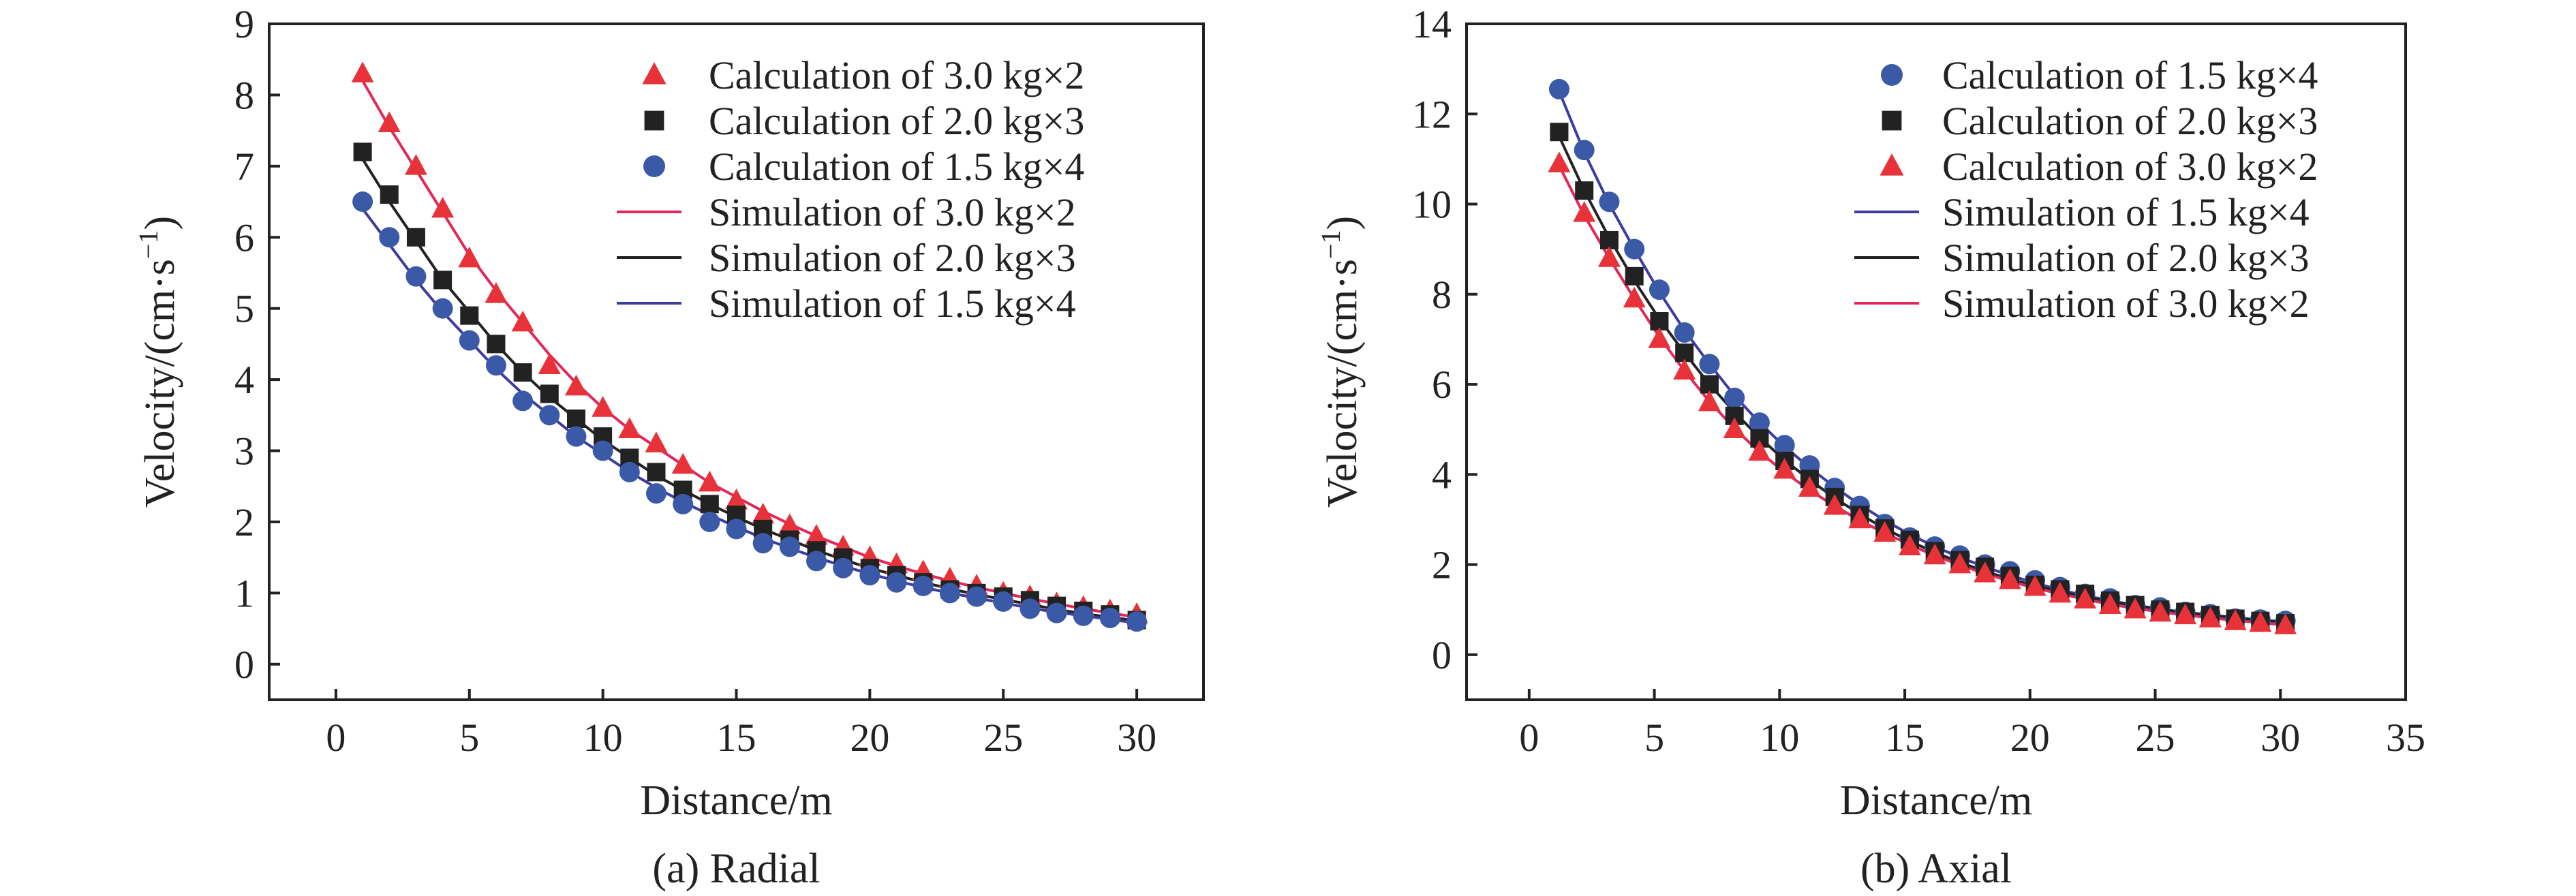  I want to click on x-tick-label: 35, so click(2405, 737).